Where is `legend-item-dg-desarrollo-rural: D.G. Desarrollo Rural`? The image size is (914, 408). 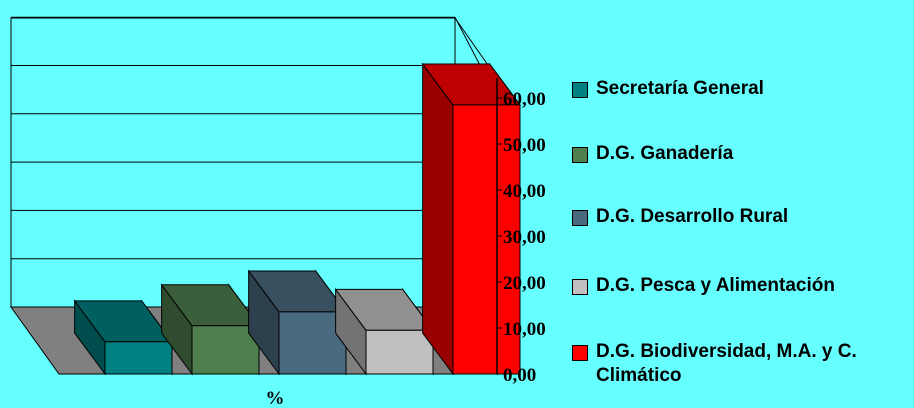 legend-item-dg-desarrollo-rural: D.G. Desarrollo Rural is located at coordinates (743, 217).